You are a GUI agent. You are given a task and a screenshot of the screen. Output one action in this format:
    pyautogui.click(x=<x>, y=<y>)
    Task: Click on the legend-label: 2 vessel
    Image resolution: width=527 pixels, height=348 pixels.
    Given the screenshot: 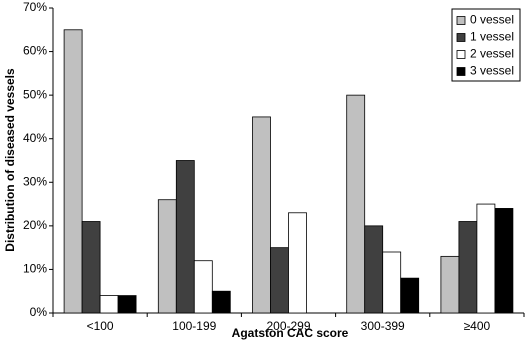 What is the action you would take?
    pyautogui.click(x=492, y=54)
    